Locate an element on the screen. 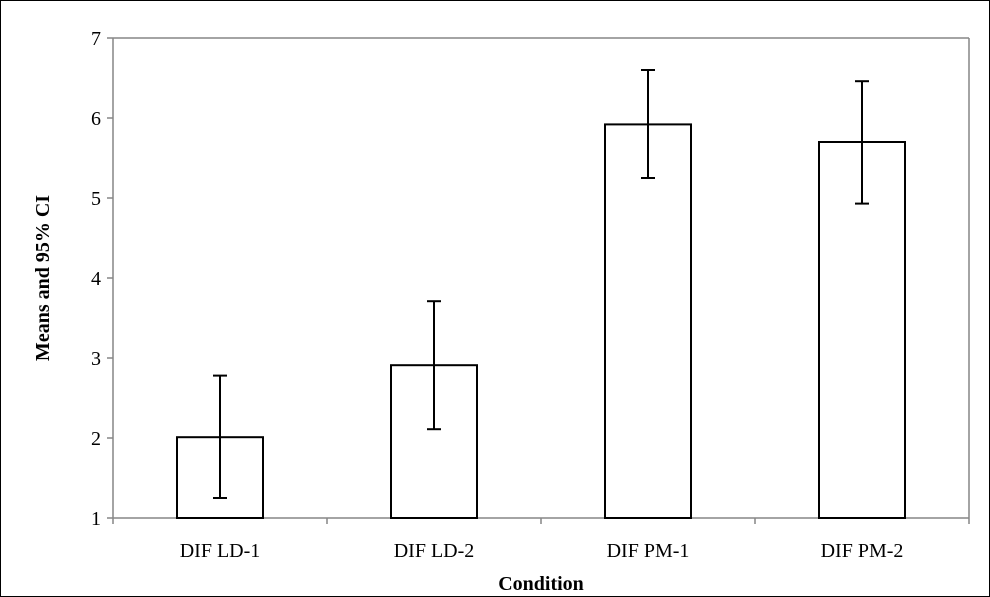  y-tick-label: 7 is located at coordinates (96, 39).